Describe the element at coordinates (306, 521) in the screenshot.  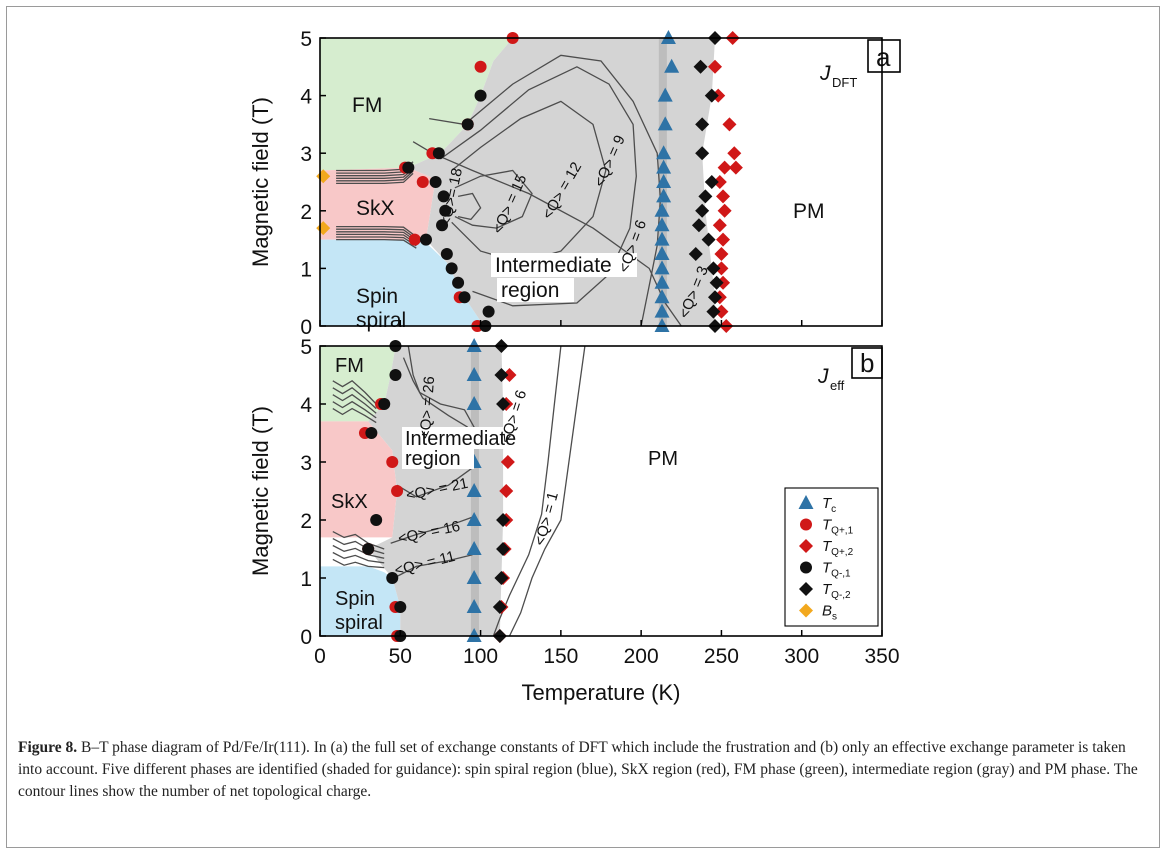
I see `y-tick-label: 2` at that location.